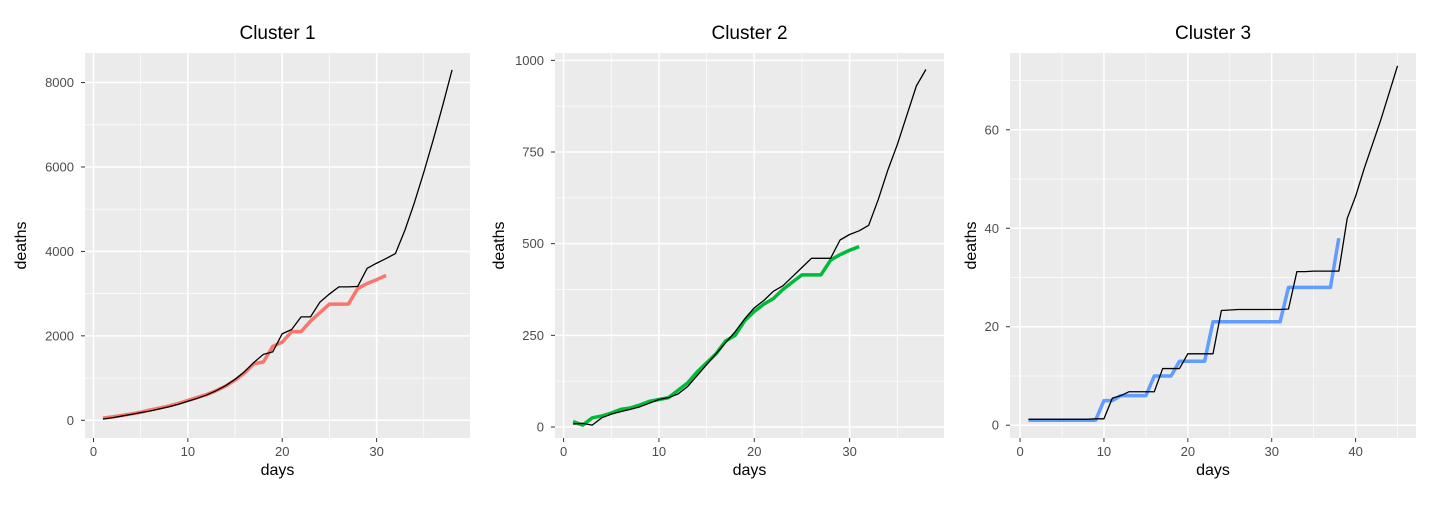 The height and width of the screenshot is (530, 1456). What do you see at coordinates (992, 129) in the screenshot?
I see `y-tick-label: 60` at bounding box center [992, 129].